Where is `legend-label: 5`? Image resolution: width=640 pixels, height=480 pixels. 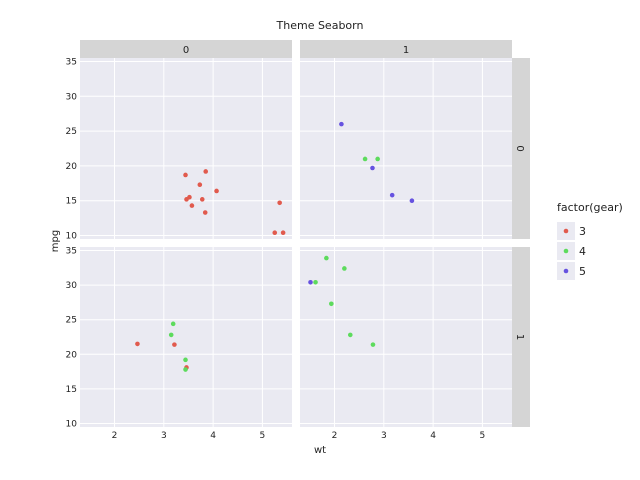 legend-label: 5 is located at coordinates (582, 271).